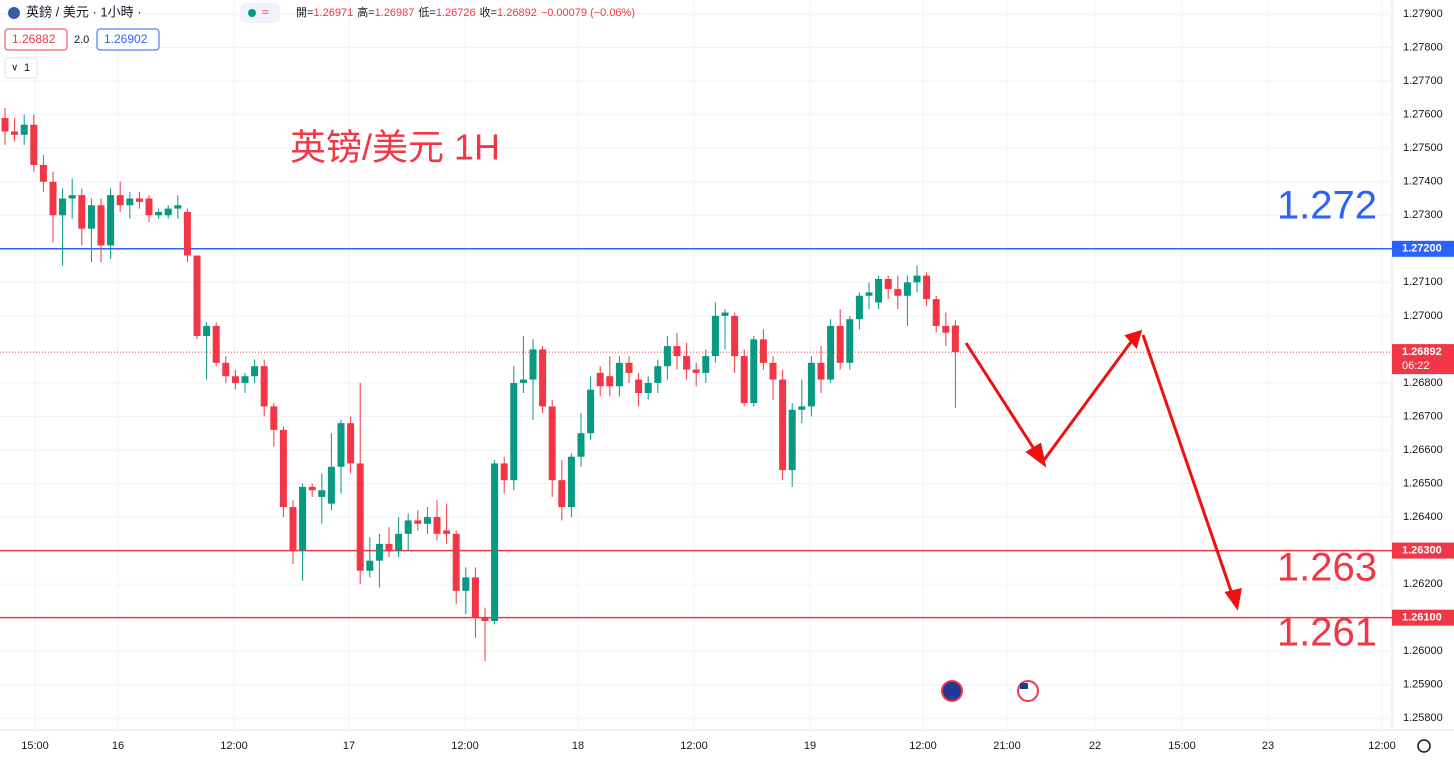 The height and width of the screenshot is (761, 1454). What do you see at coordinates (952, 691) in the screenshot?
I see `uk-event` at bounding box center [952, 691].